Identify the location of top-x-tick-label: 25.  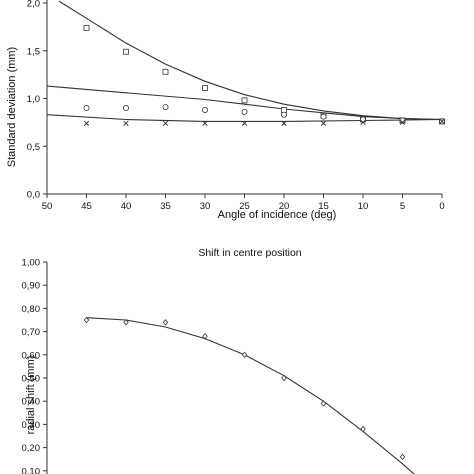
(244, 206).